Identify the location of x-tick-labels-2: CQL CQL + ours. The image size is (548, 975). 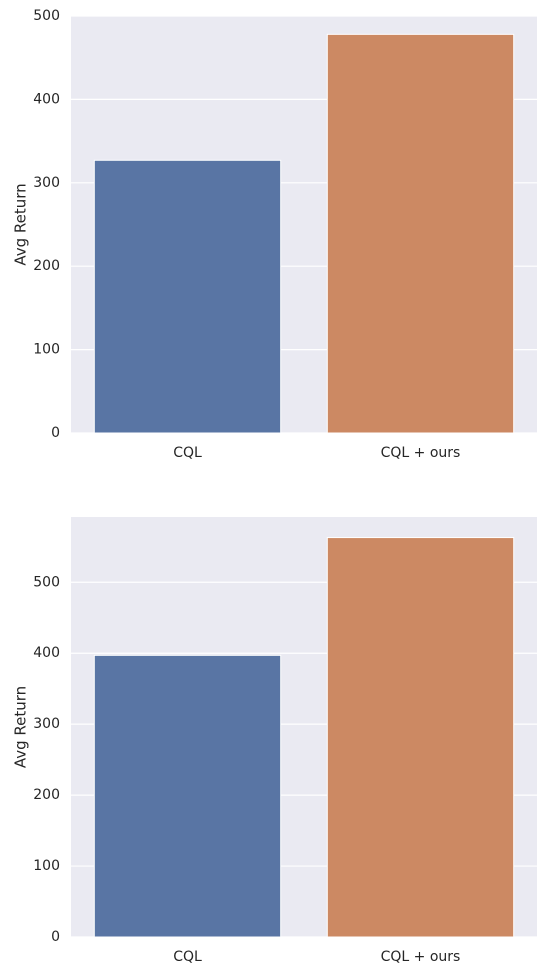
(316, 957).